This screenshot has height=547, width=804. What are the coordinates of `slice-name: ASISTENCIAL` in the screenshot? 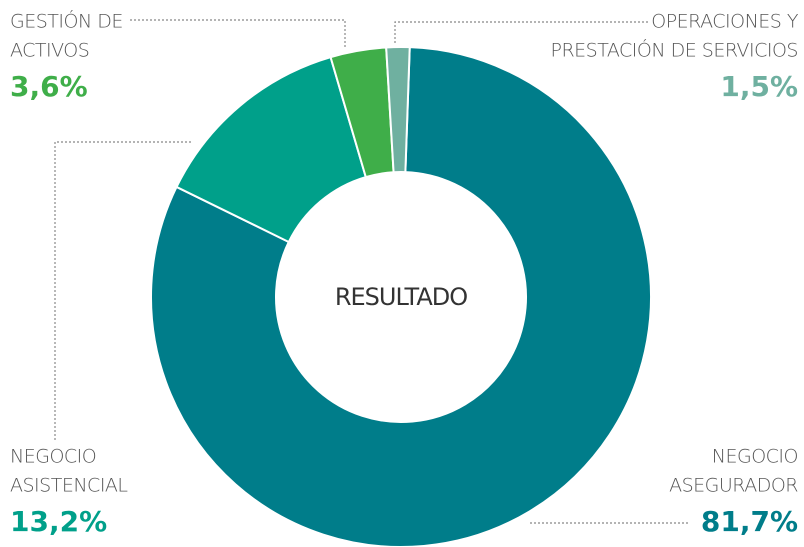 It's located at (69, 486).